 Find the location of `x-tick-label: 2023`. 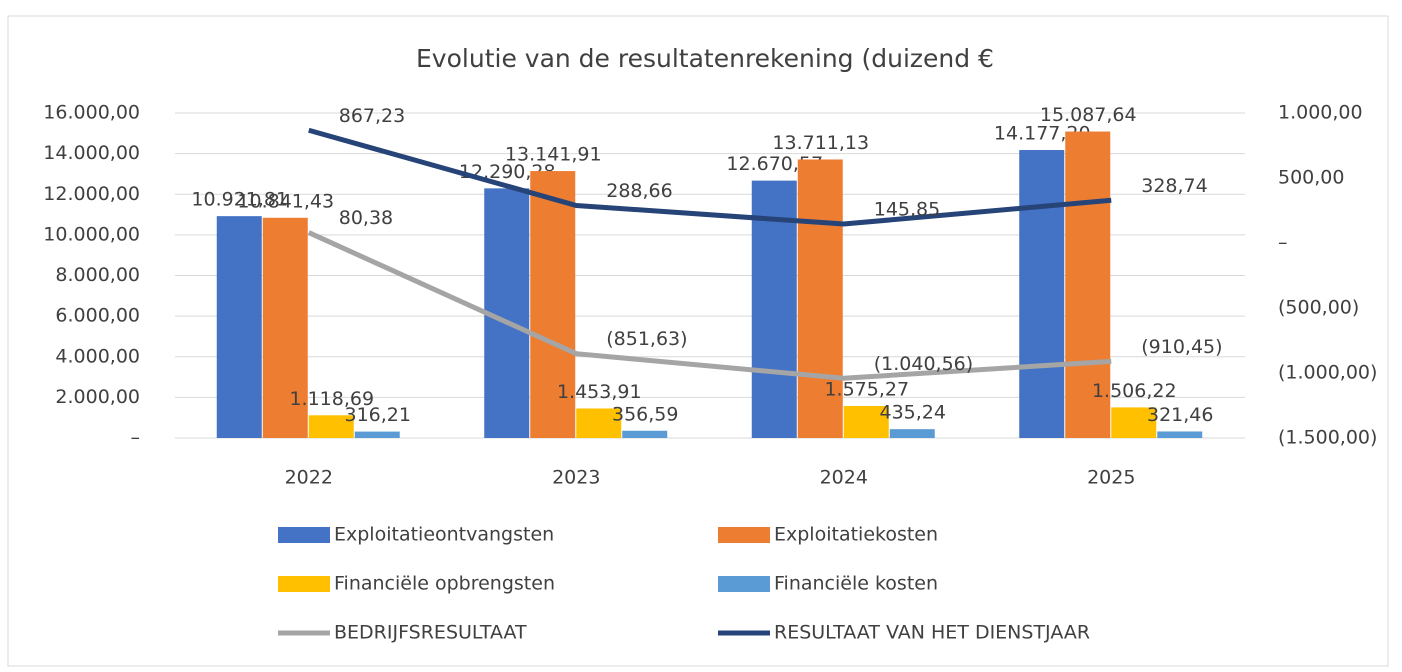

x-tick-label: 2023 is located at coordinates (576, 478).